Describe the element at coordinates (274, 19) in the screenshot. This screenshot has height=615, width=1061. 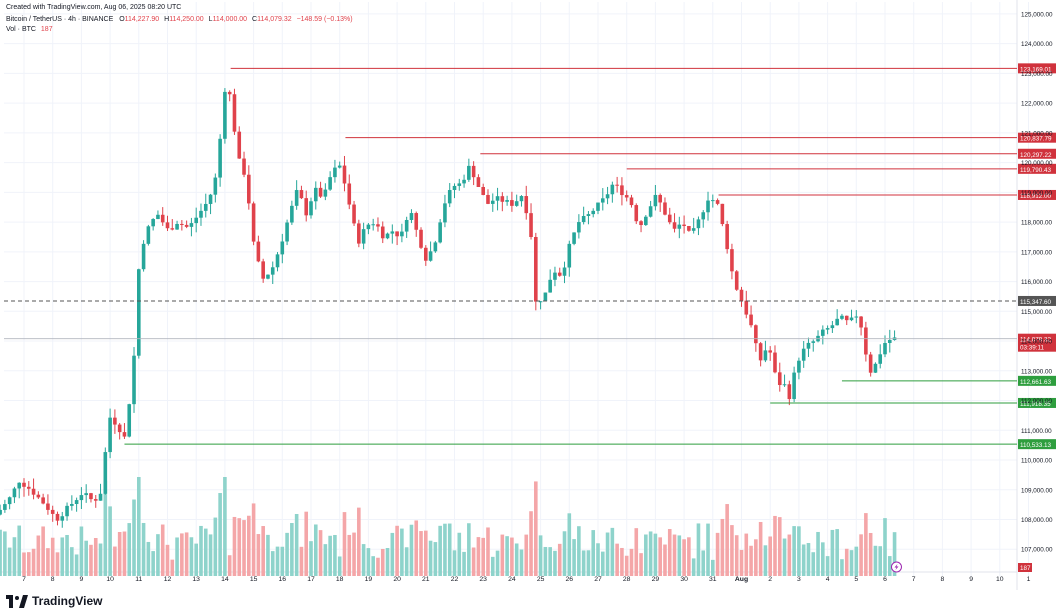
I see `close-value: 114,079.32` at that location.